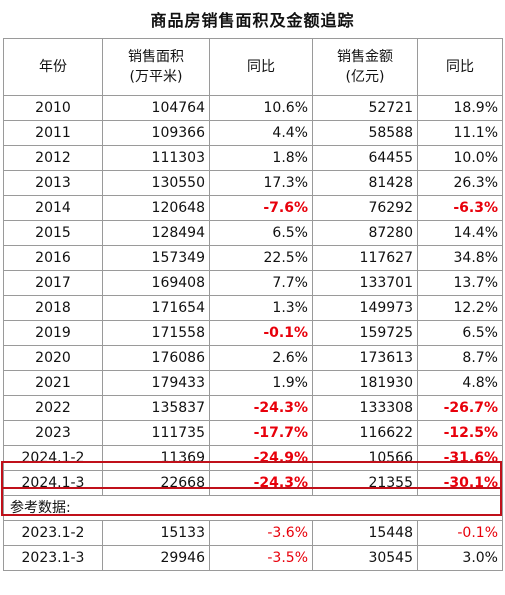 This screenshot has width=505, height=595. What do you see at coordinates (156, 233) in the screenshot?
I see `sales-area-cell: 128494` at bounding box center [156, 233].